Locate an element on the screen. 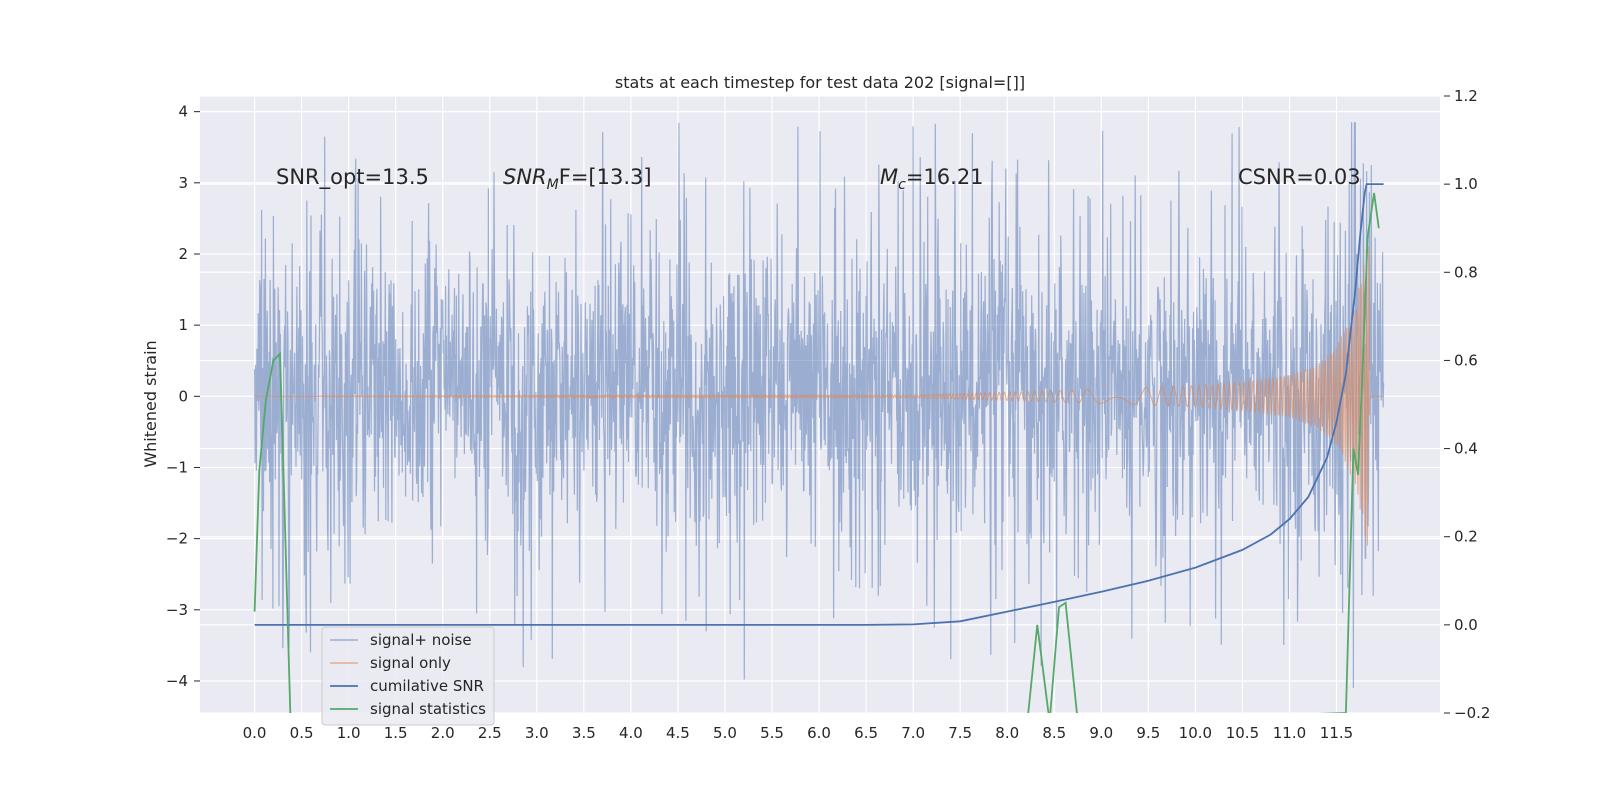  annotation-csnr: CSNR=0.03 is located at coordinates (1299, 177).